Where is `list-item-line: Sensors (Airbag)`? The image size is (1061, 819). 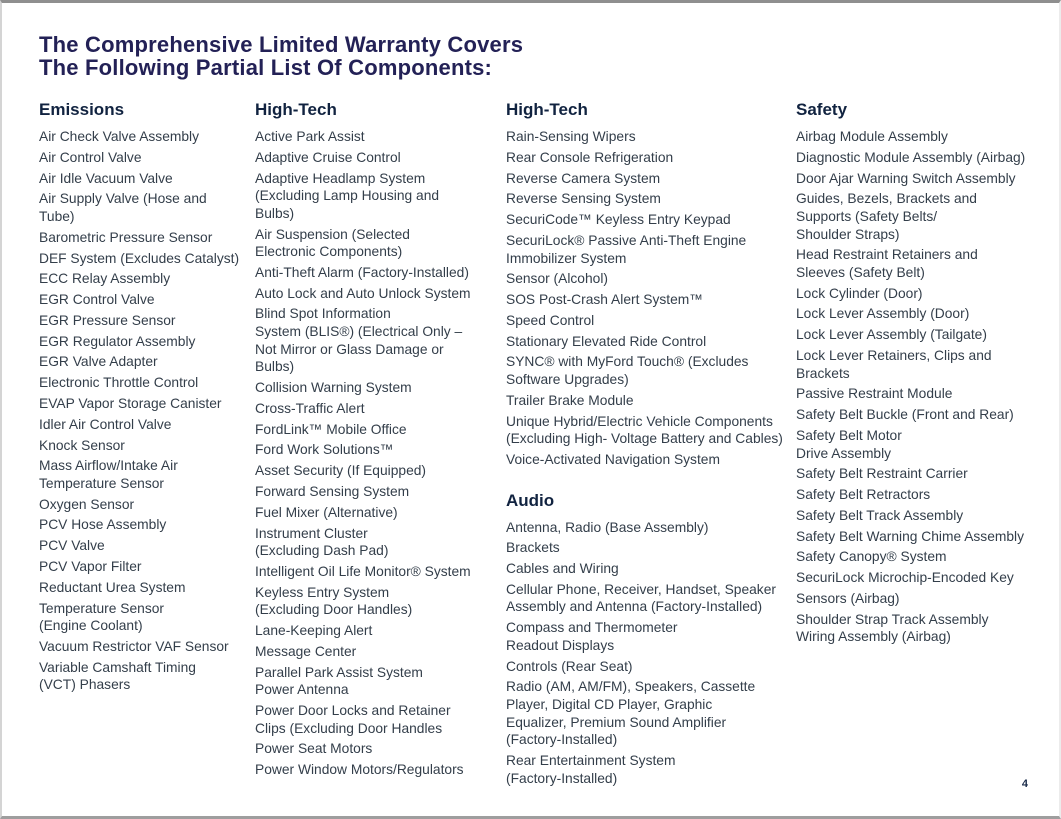
list-item-line: Sensors (Airbag) is located at coordinates (848, 599).